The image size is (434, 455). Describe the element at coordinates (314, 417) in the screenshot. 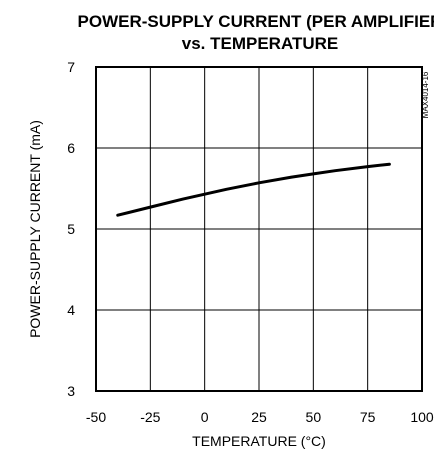

I see `x-tick-label: 50` at that location.